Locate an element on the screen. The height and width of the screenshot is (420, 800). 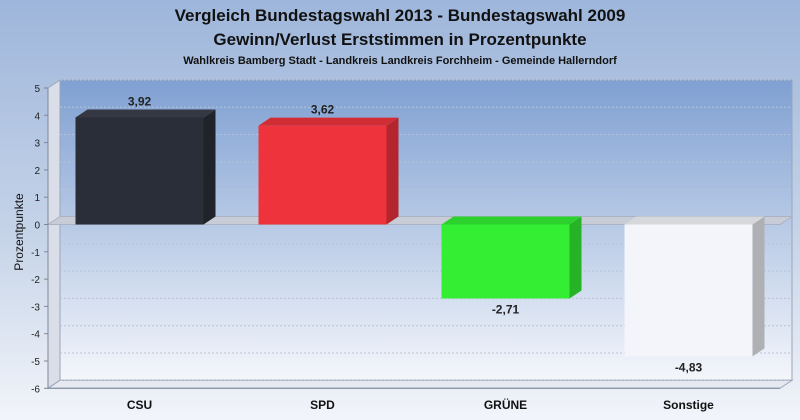
data-label: -2,71 is located at coordinates (506, 309).